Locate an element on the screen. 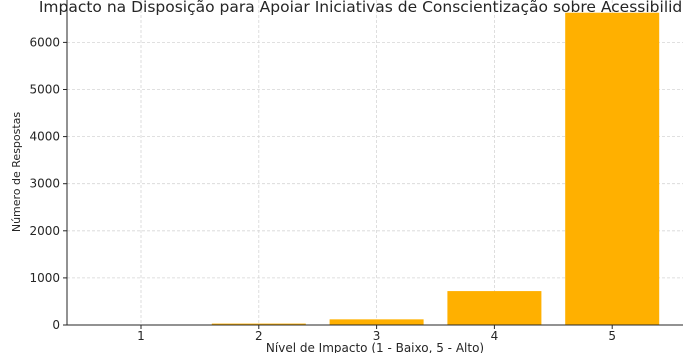 This screenshot has width=683, height=353. x-tick-label: 3 is located at coordinates (377, 336).